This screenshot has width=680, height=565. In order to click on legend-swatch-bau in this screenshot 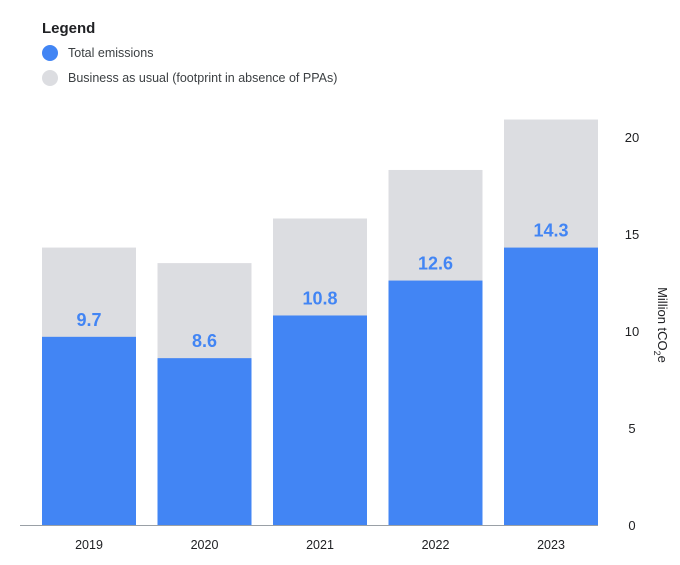, I will do `click(50, 78)`.